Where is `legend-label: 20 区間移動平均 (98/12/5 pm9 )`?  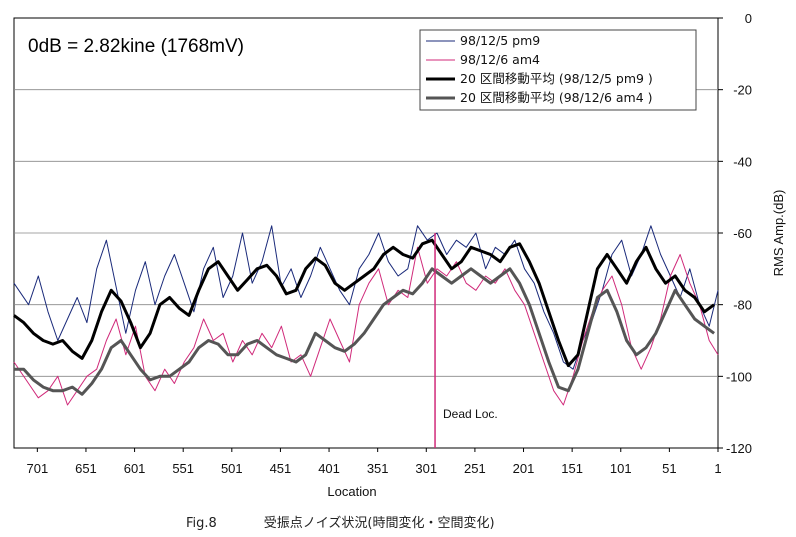 legend-label: 20 区間移動平均 (98/12/5 pm9 ) is located at coordinates (556, 78).